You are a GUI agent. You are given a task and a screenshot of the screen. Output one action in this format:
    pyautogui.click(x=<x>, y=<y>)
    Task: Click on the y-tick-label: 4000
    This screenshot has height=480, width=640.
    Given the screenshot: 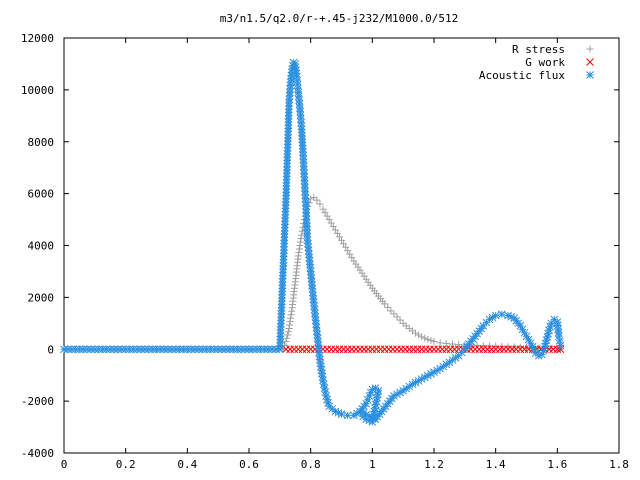 What is the action you would take?
    pyautogui.click(x=41, y=246)
    